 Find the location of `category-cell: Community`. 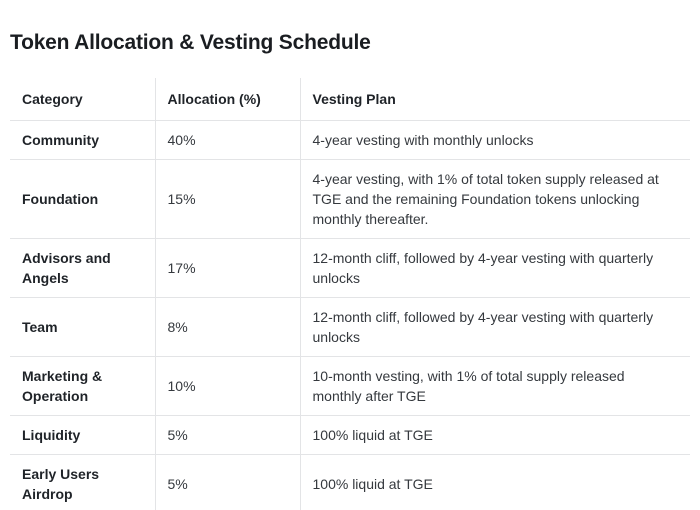

category-cell: Community is located at coordinates (82, 140).